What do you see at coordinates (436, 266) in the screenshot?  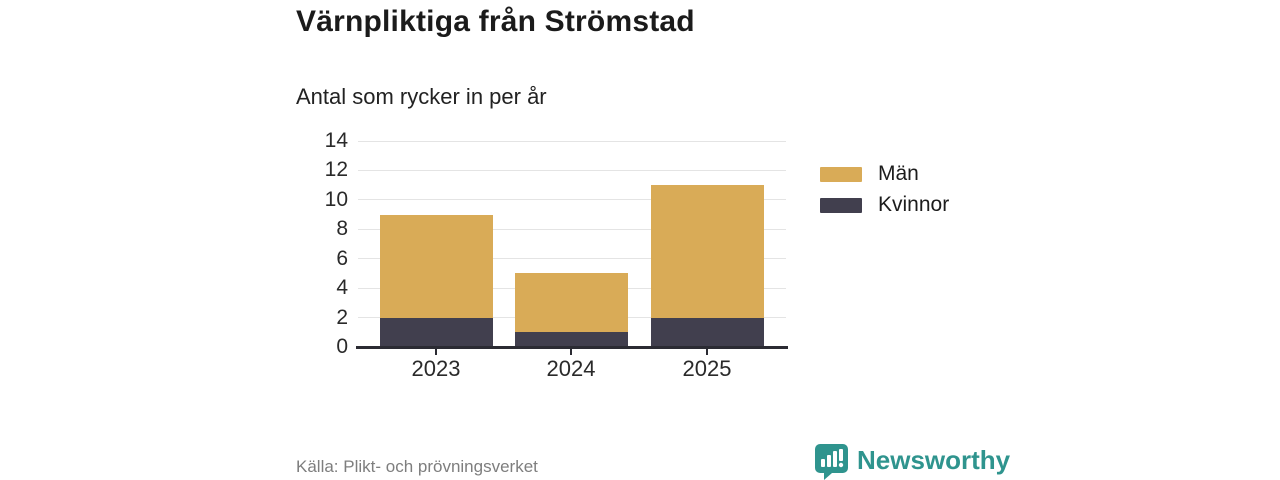 I see `bar-segment-män-2023` at bounding box center [436, 266].